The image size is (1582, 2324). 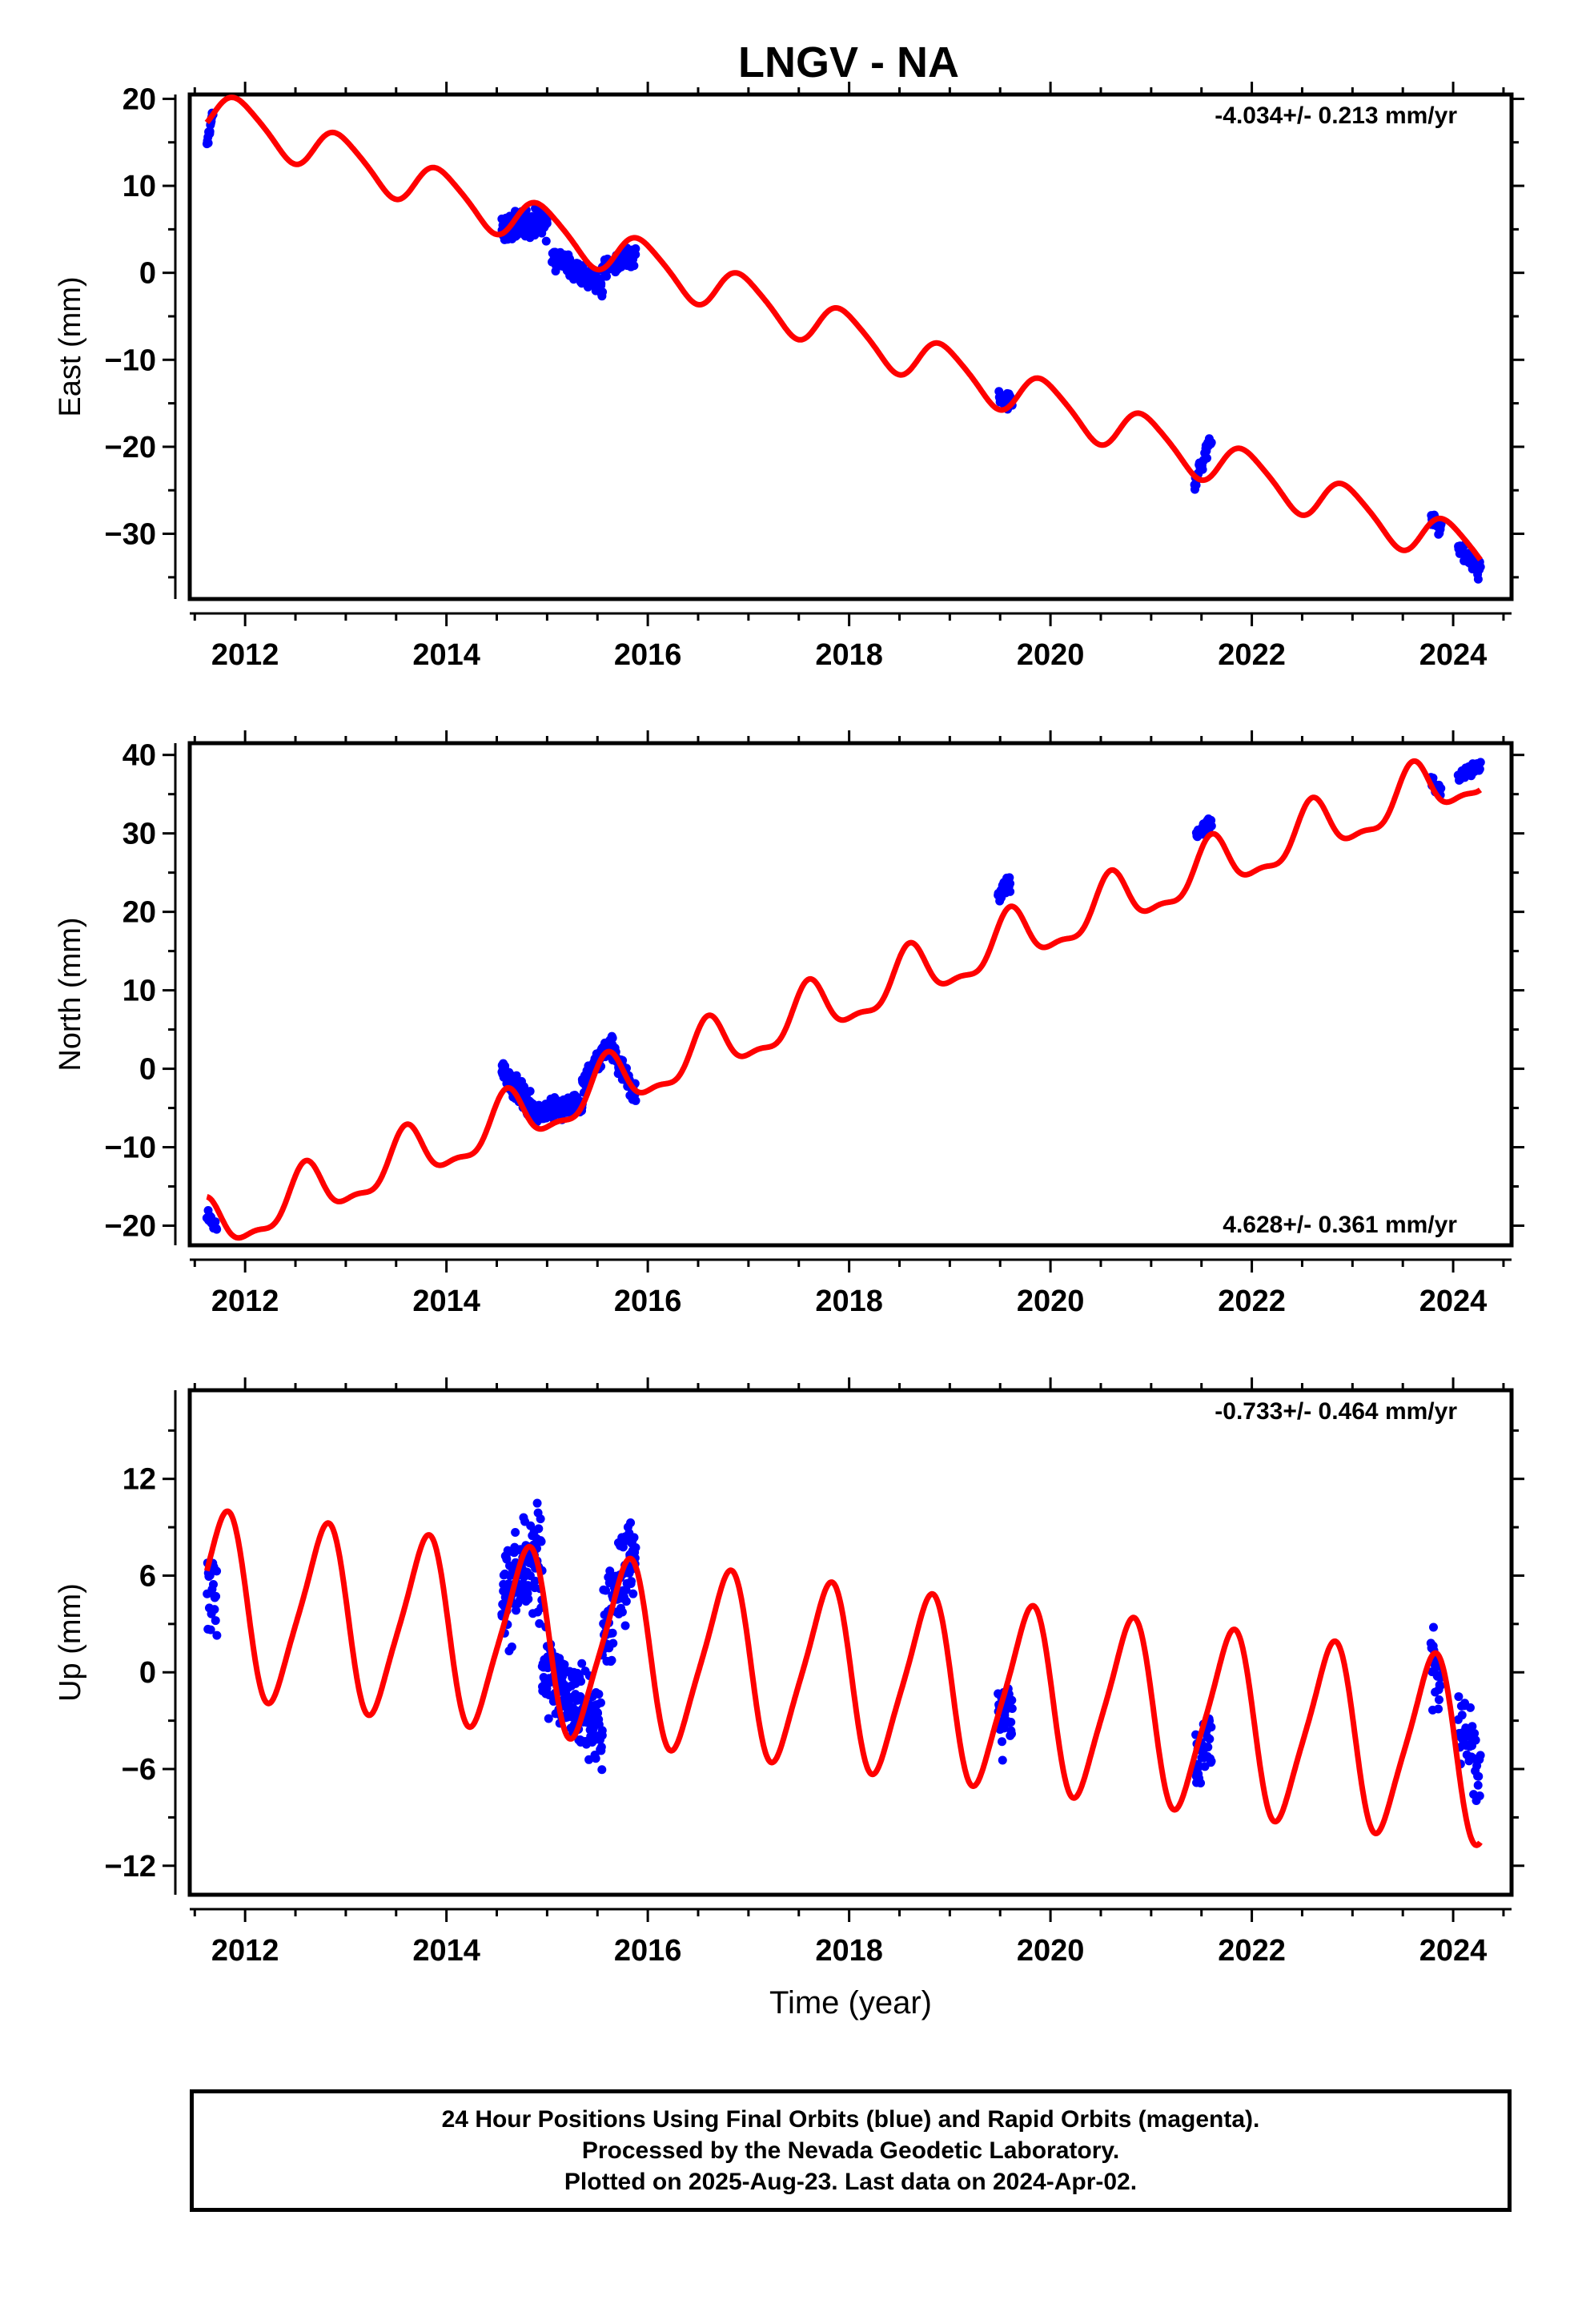 I want to click on rate-label: 4.628+/- 0.361 mm/yr, so click(x=1340, y=1225).